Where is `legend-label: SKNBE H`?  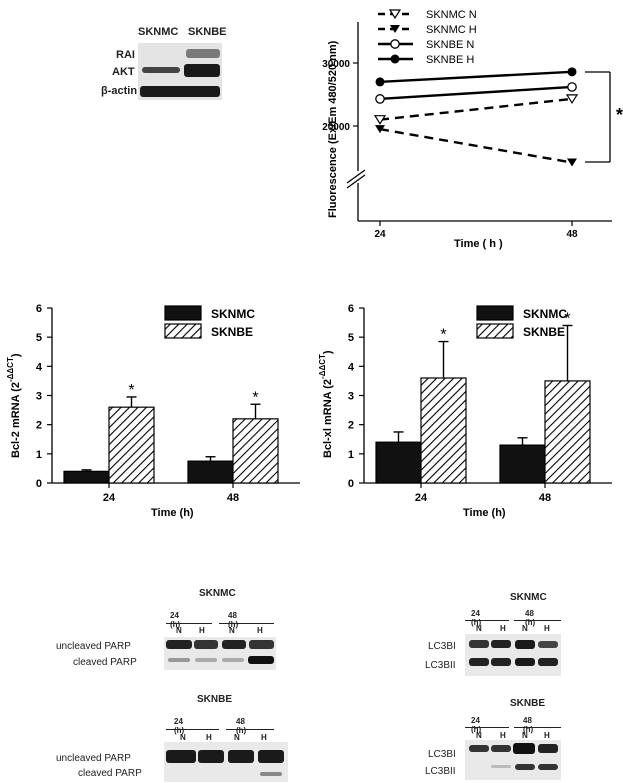
legend-label: SKNBE H is located at coordinates (450, 60).